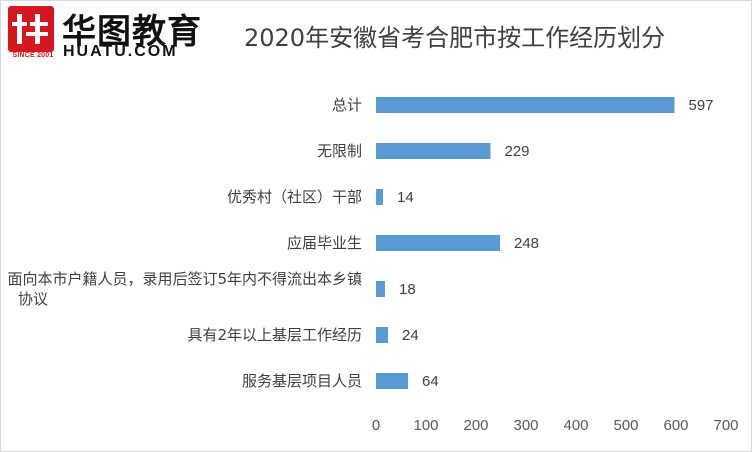 This screenshot has width=752, height=452. Describe the element at coordinates (405, 197) in the screenshot. I see `data-label: 14` at that location.